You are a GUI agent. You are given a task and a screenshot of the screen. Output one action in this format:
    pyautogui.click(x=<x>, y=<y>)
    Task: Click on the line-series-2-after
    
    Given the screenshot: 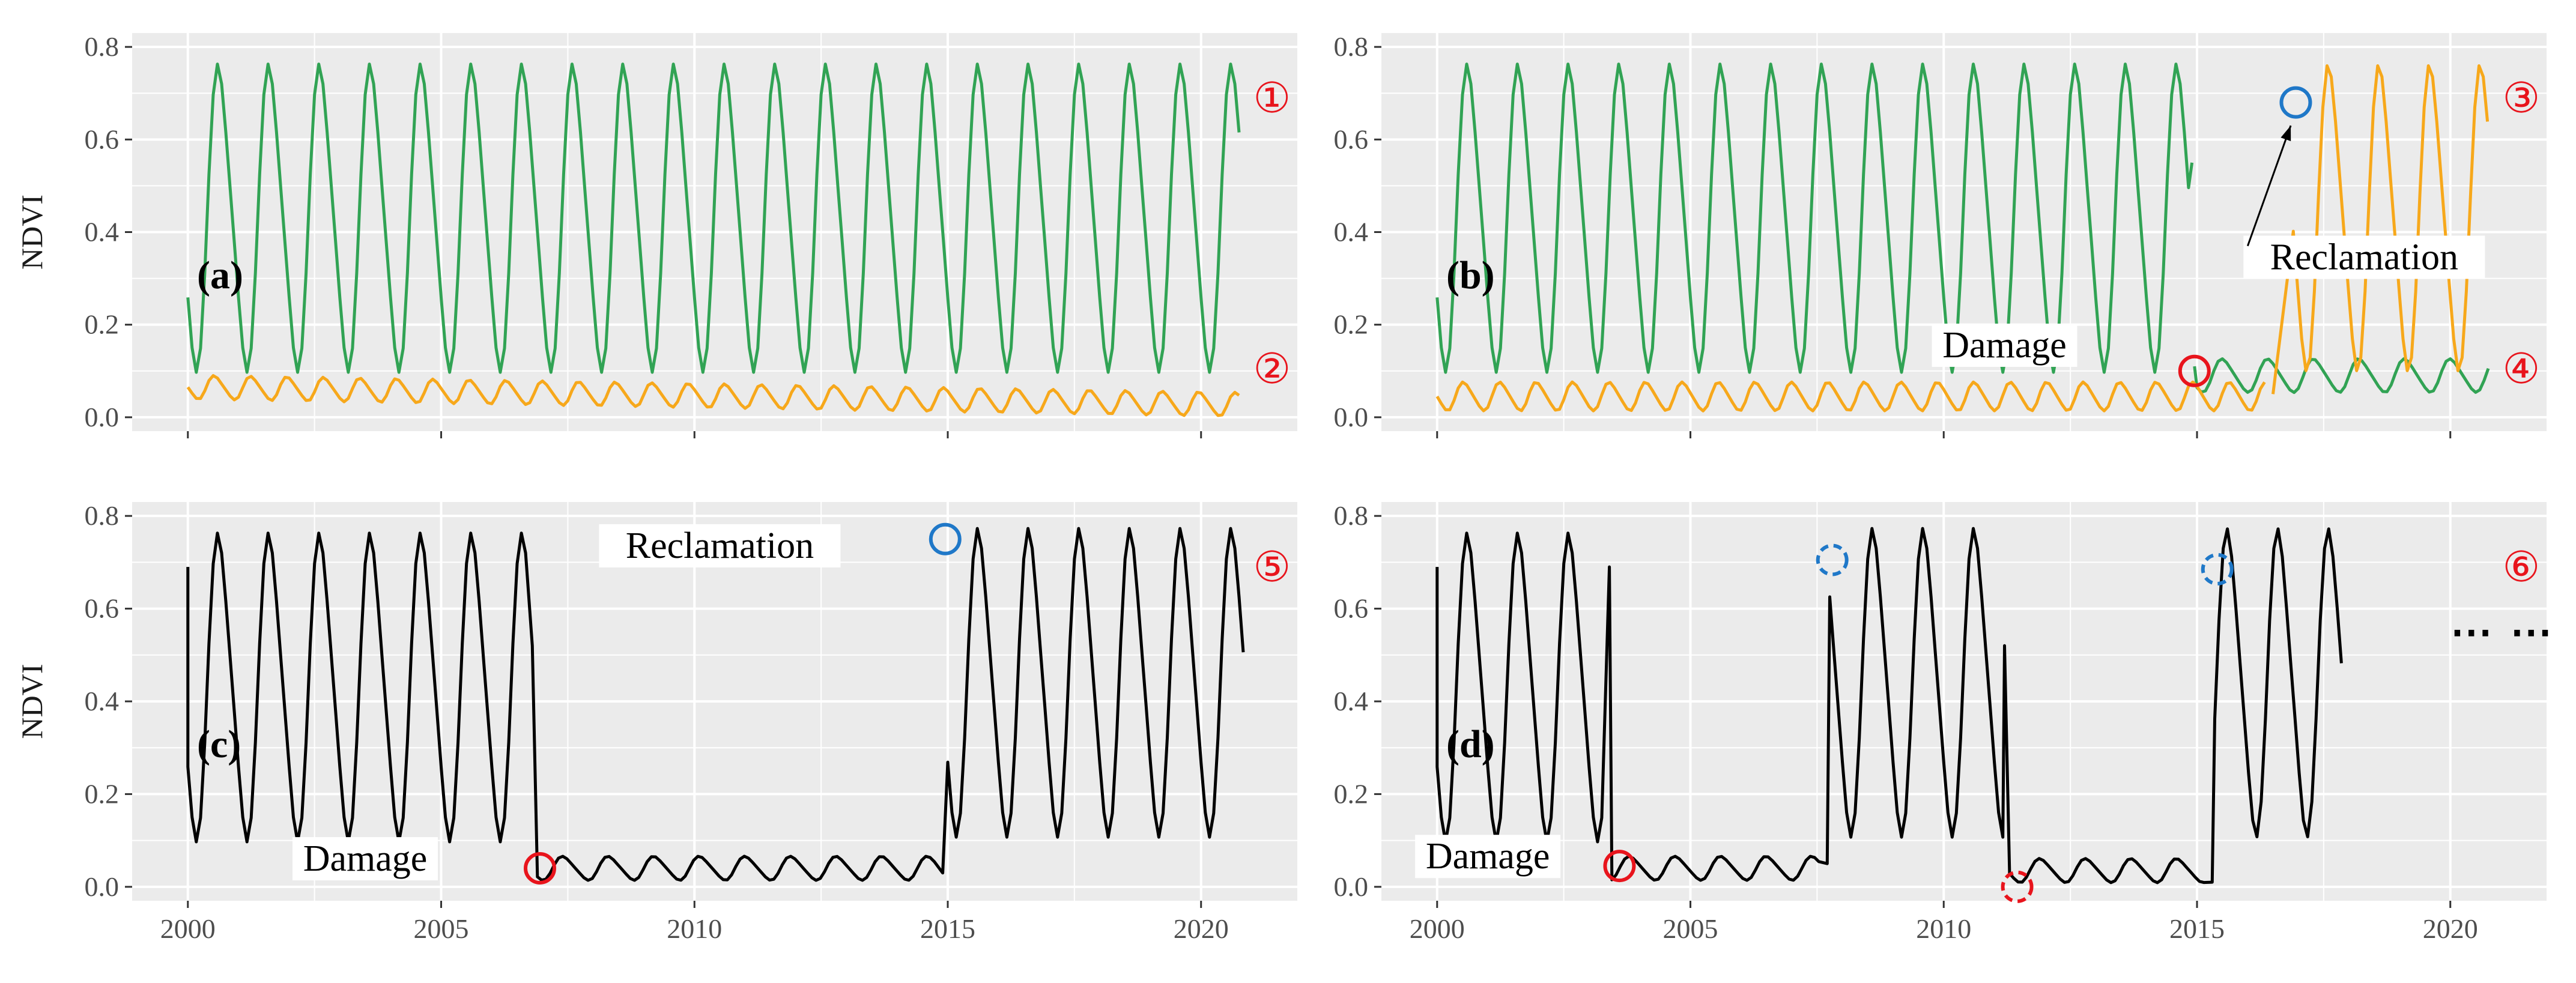 What is the action you would take?
    pyautogui.click(x=2380, y=230)
    